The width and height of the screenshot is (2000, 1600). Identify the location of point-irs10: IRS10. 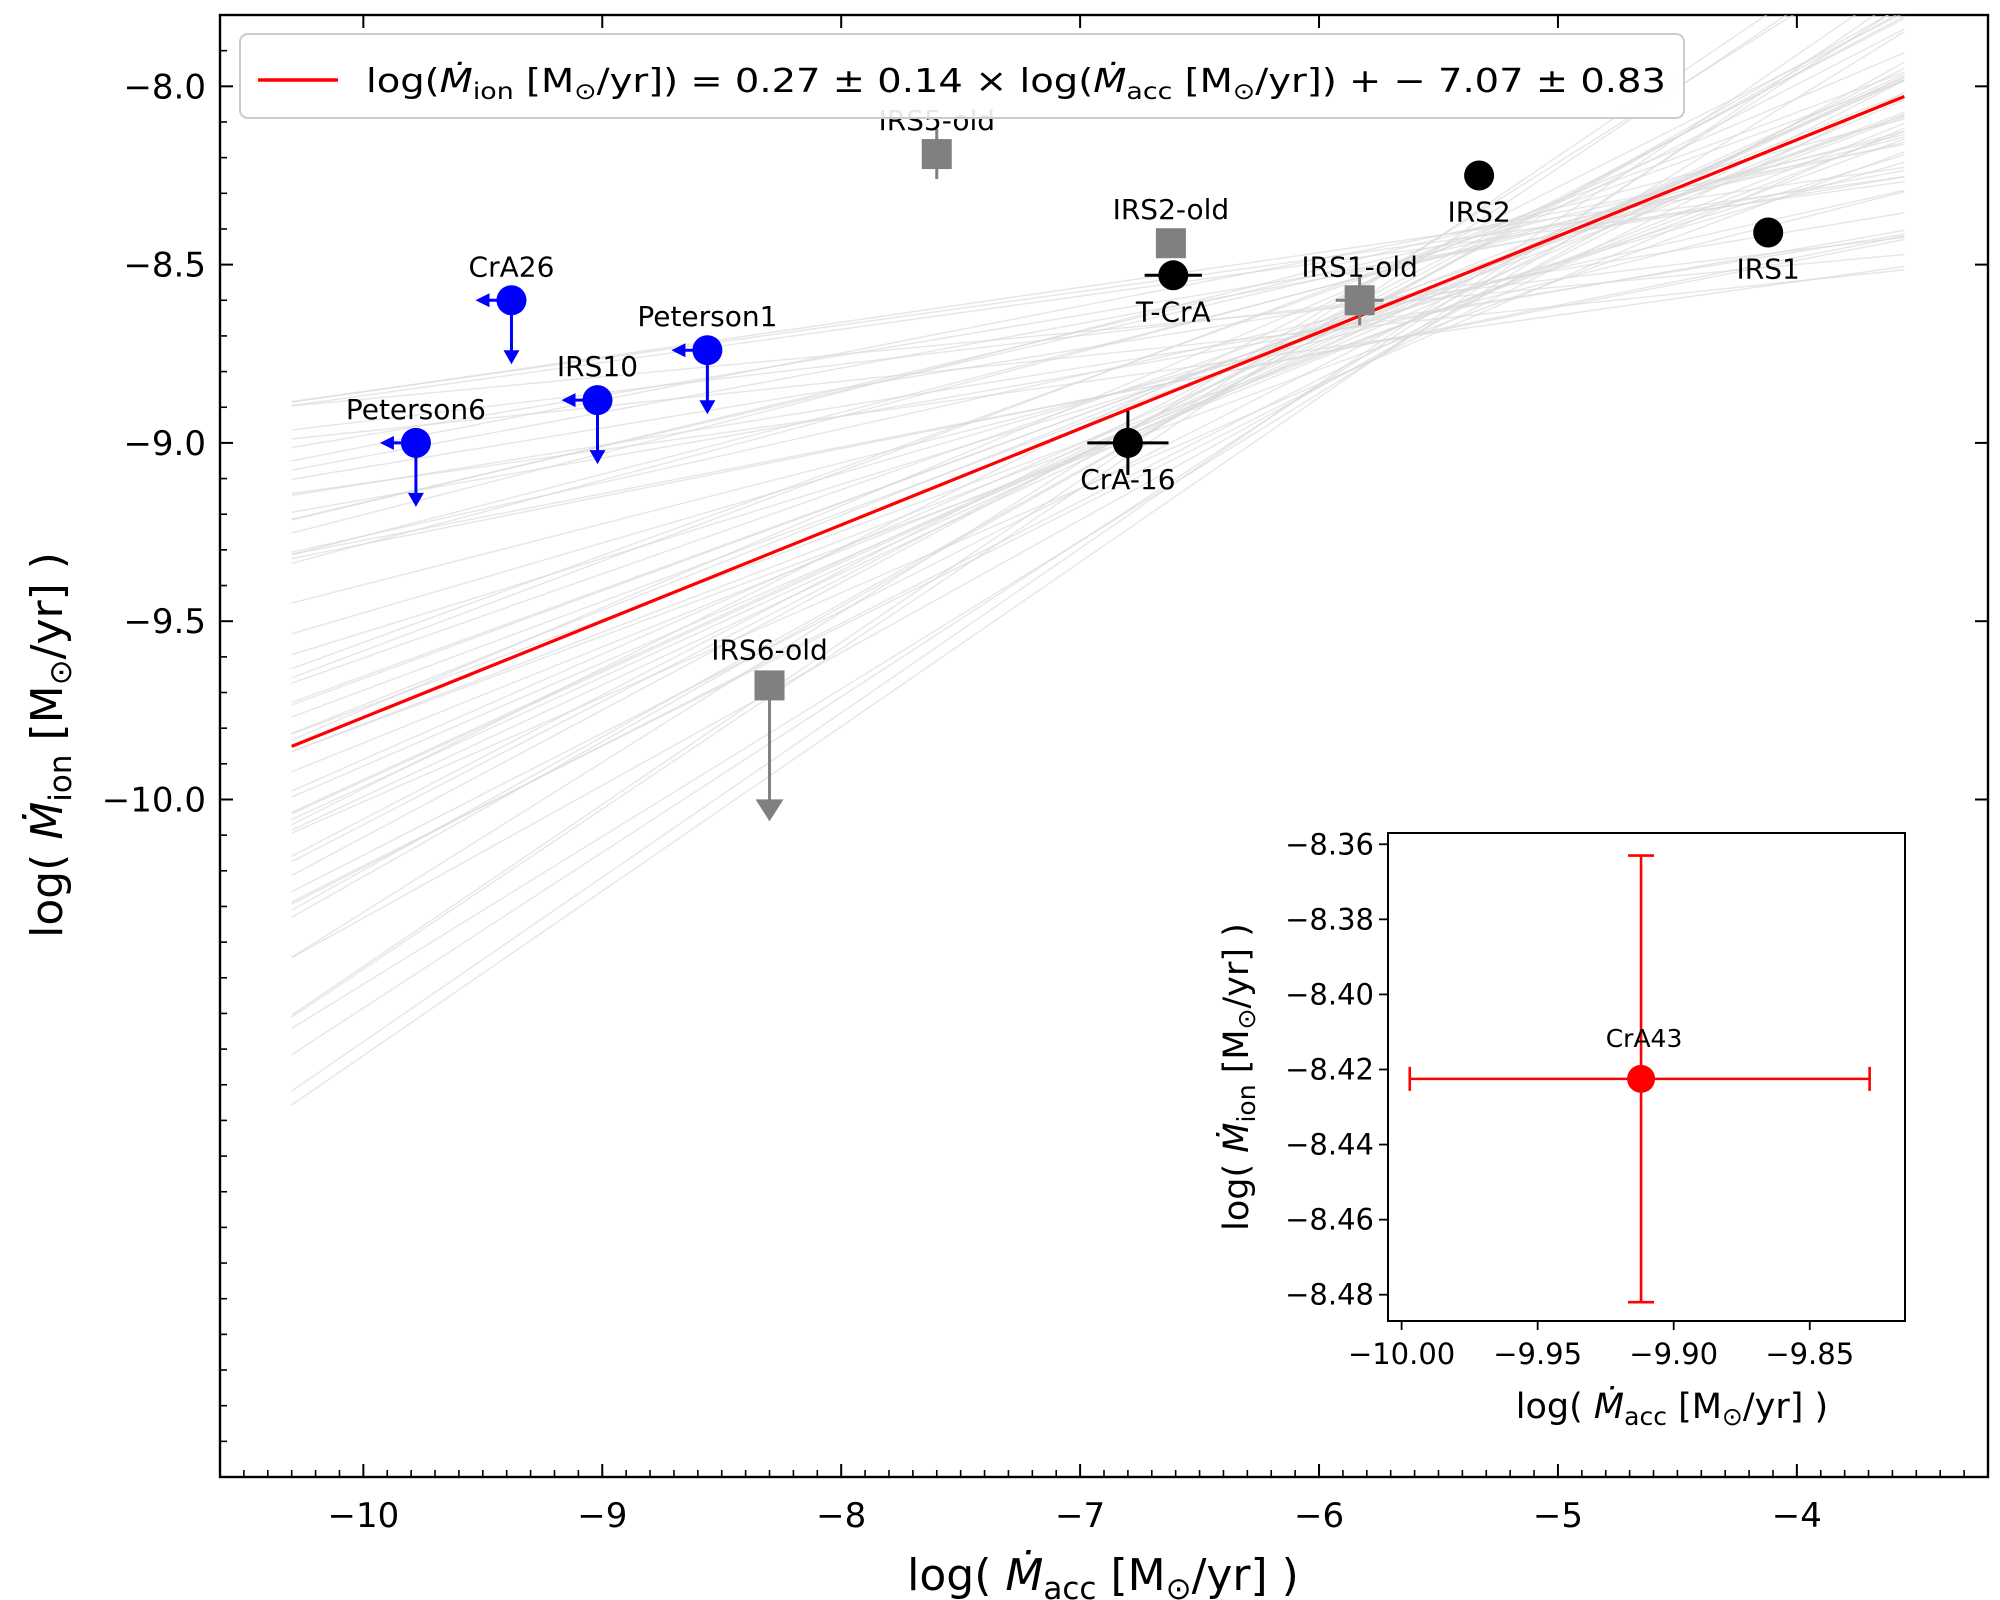
(597, 407).